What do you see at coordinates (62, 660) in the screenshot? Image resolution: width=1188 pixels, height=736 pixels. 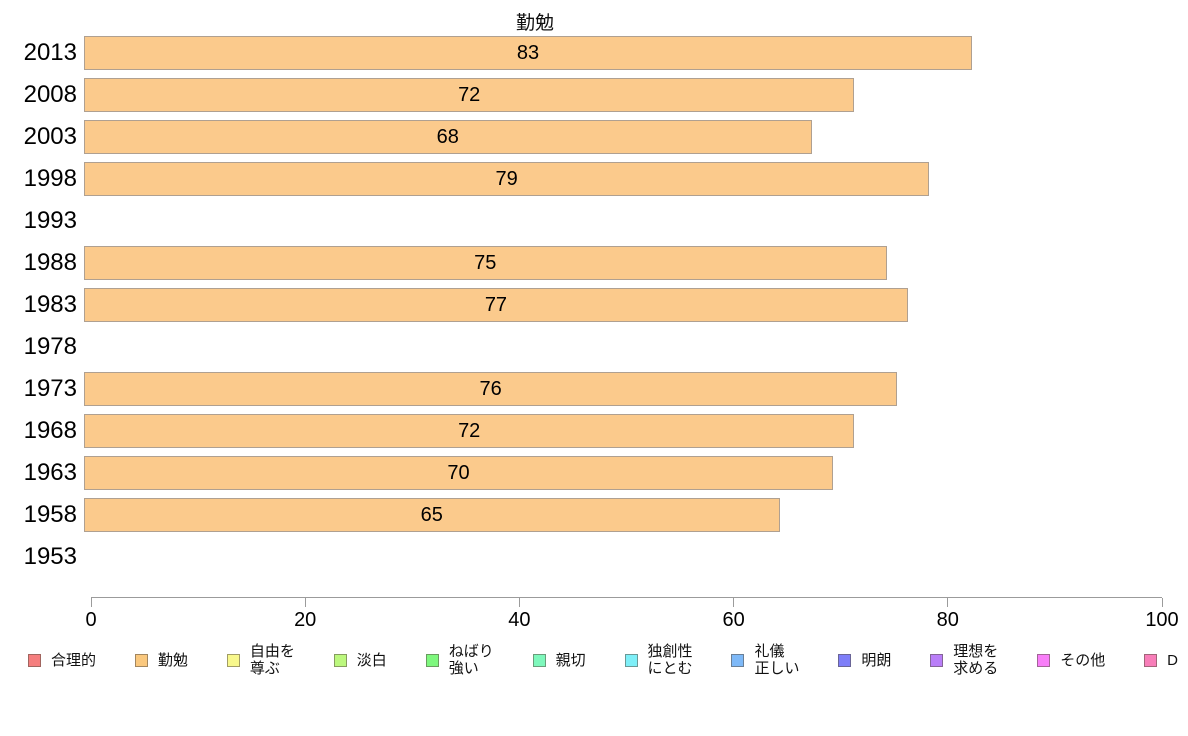 I see `legend-item: 合理的` at bounding box center [62, 660].